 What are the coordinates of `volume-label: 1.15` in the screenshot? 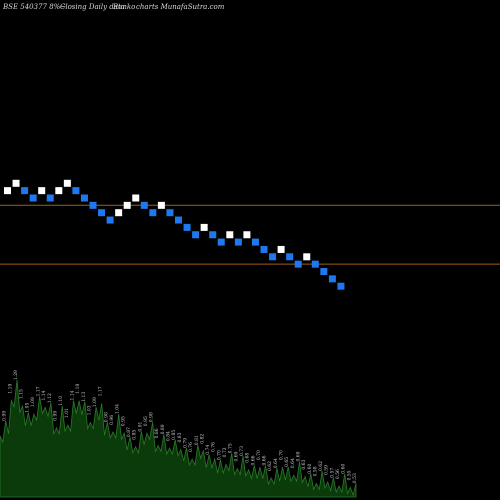 It's located at (22, 394).